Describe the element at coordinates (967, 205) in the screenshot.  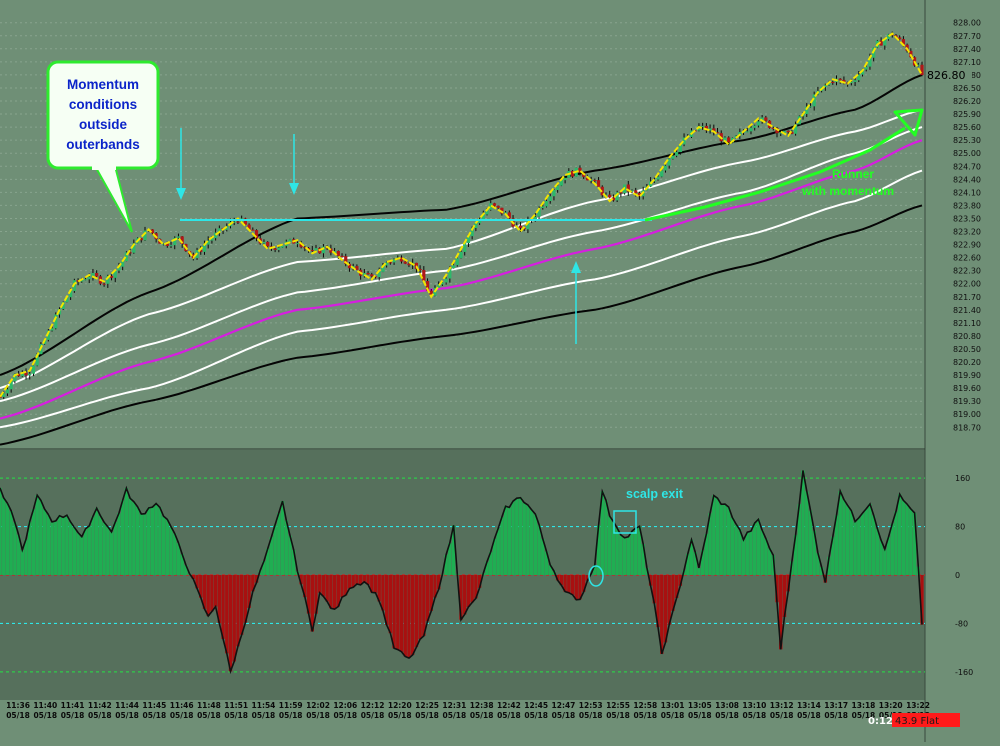
I see `price-tick-label: 823.80` at that location.